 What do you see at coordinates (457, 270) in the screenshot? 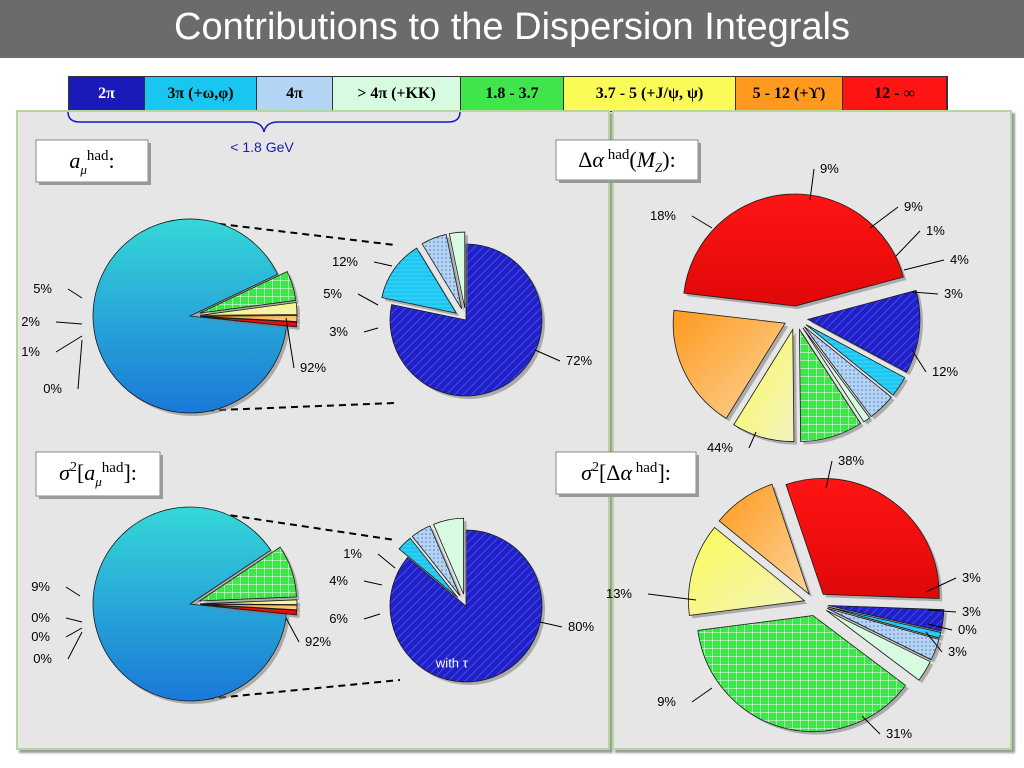
I see `pie-1-slice-4-kk` at bounding box center [457, 270].